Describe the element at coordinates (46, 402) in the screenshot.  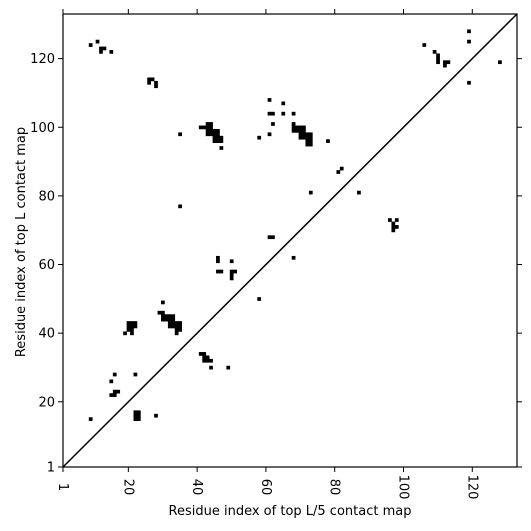
I see `y-tick-label: 20` at that location.